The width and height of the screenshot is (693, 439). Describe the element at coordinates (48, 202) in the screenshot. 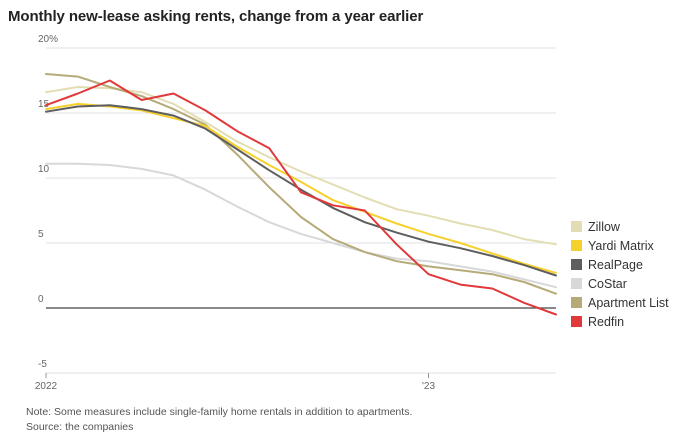

I see `y-axis-ticks: -5 0 5 10 15 20%` at that location.